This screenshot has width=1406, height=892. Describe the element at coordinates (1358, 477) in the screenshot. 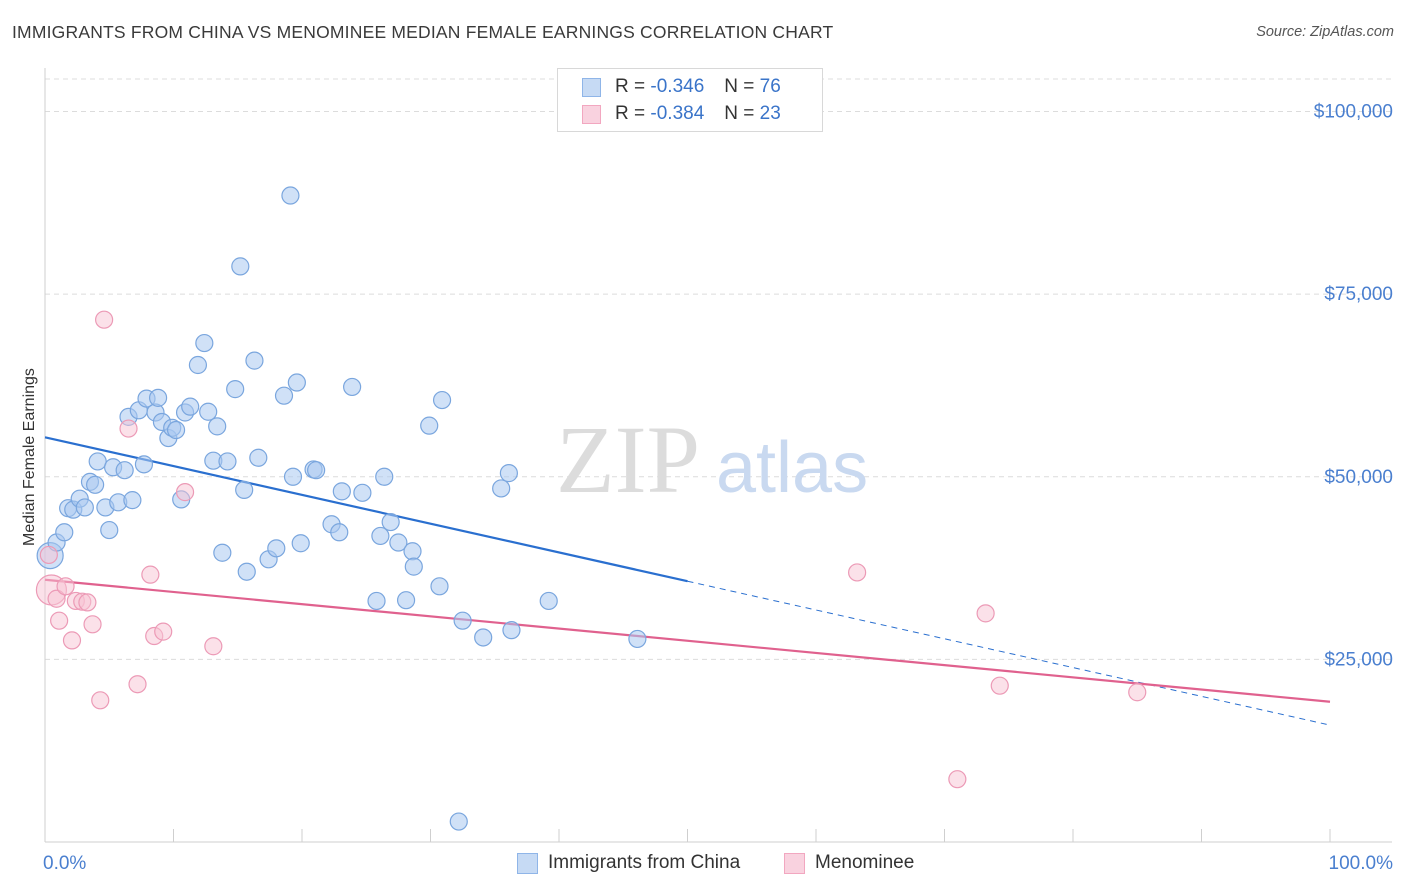

I see `y-tick-label: $50,000` at that location.